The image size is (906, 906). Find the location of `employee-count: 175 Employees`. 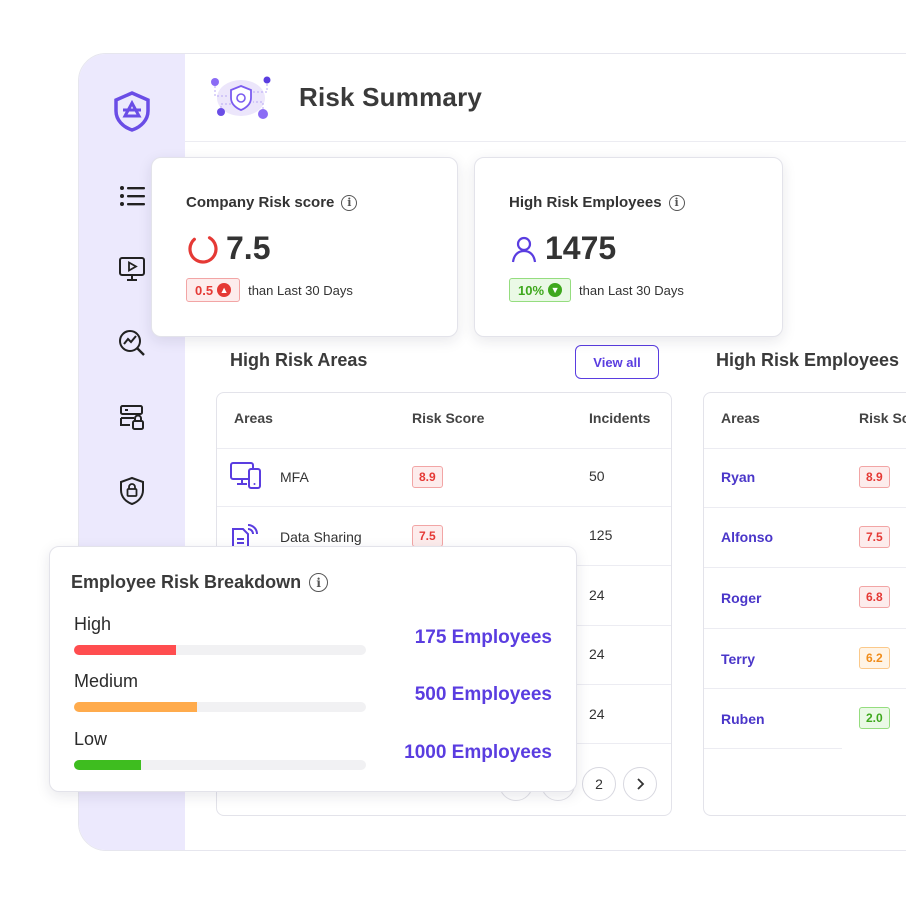

employee-count: 175 Employees is located at coordinates (483, 637).